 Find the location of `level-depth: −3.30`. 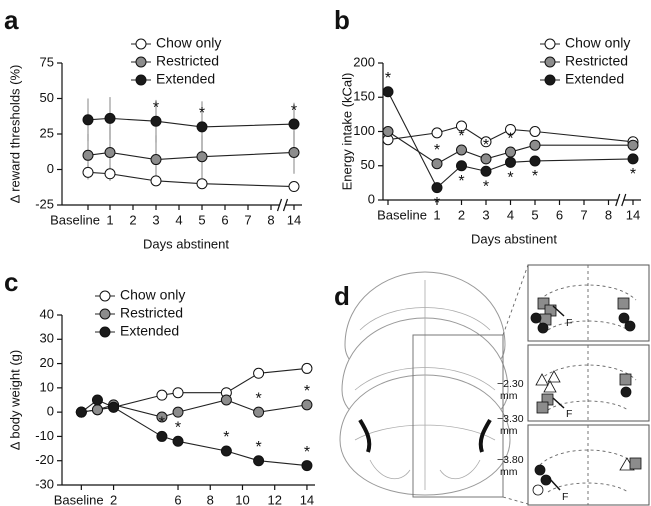

level-depth: −3.30 is located at coordinates (510, 419).